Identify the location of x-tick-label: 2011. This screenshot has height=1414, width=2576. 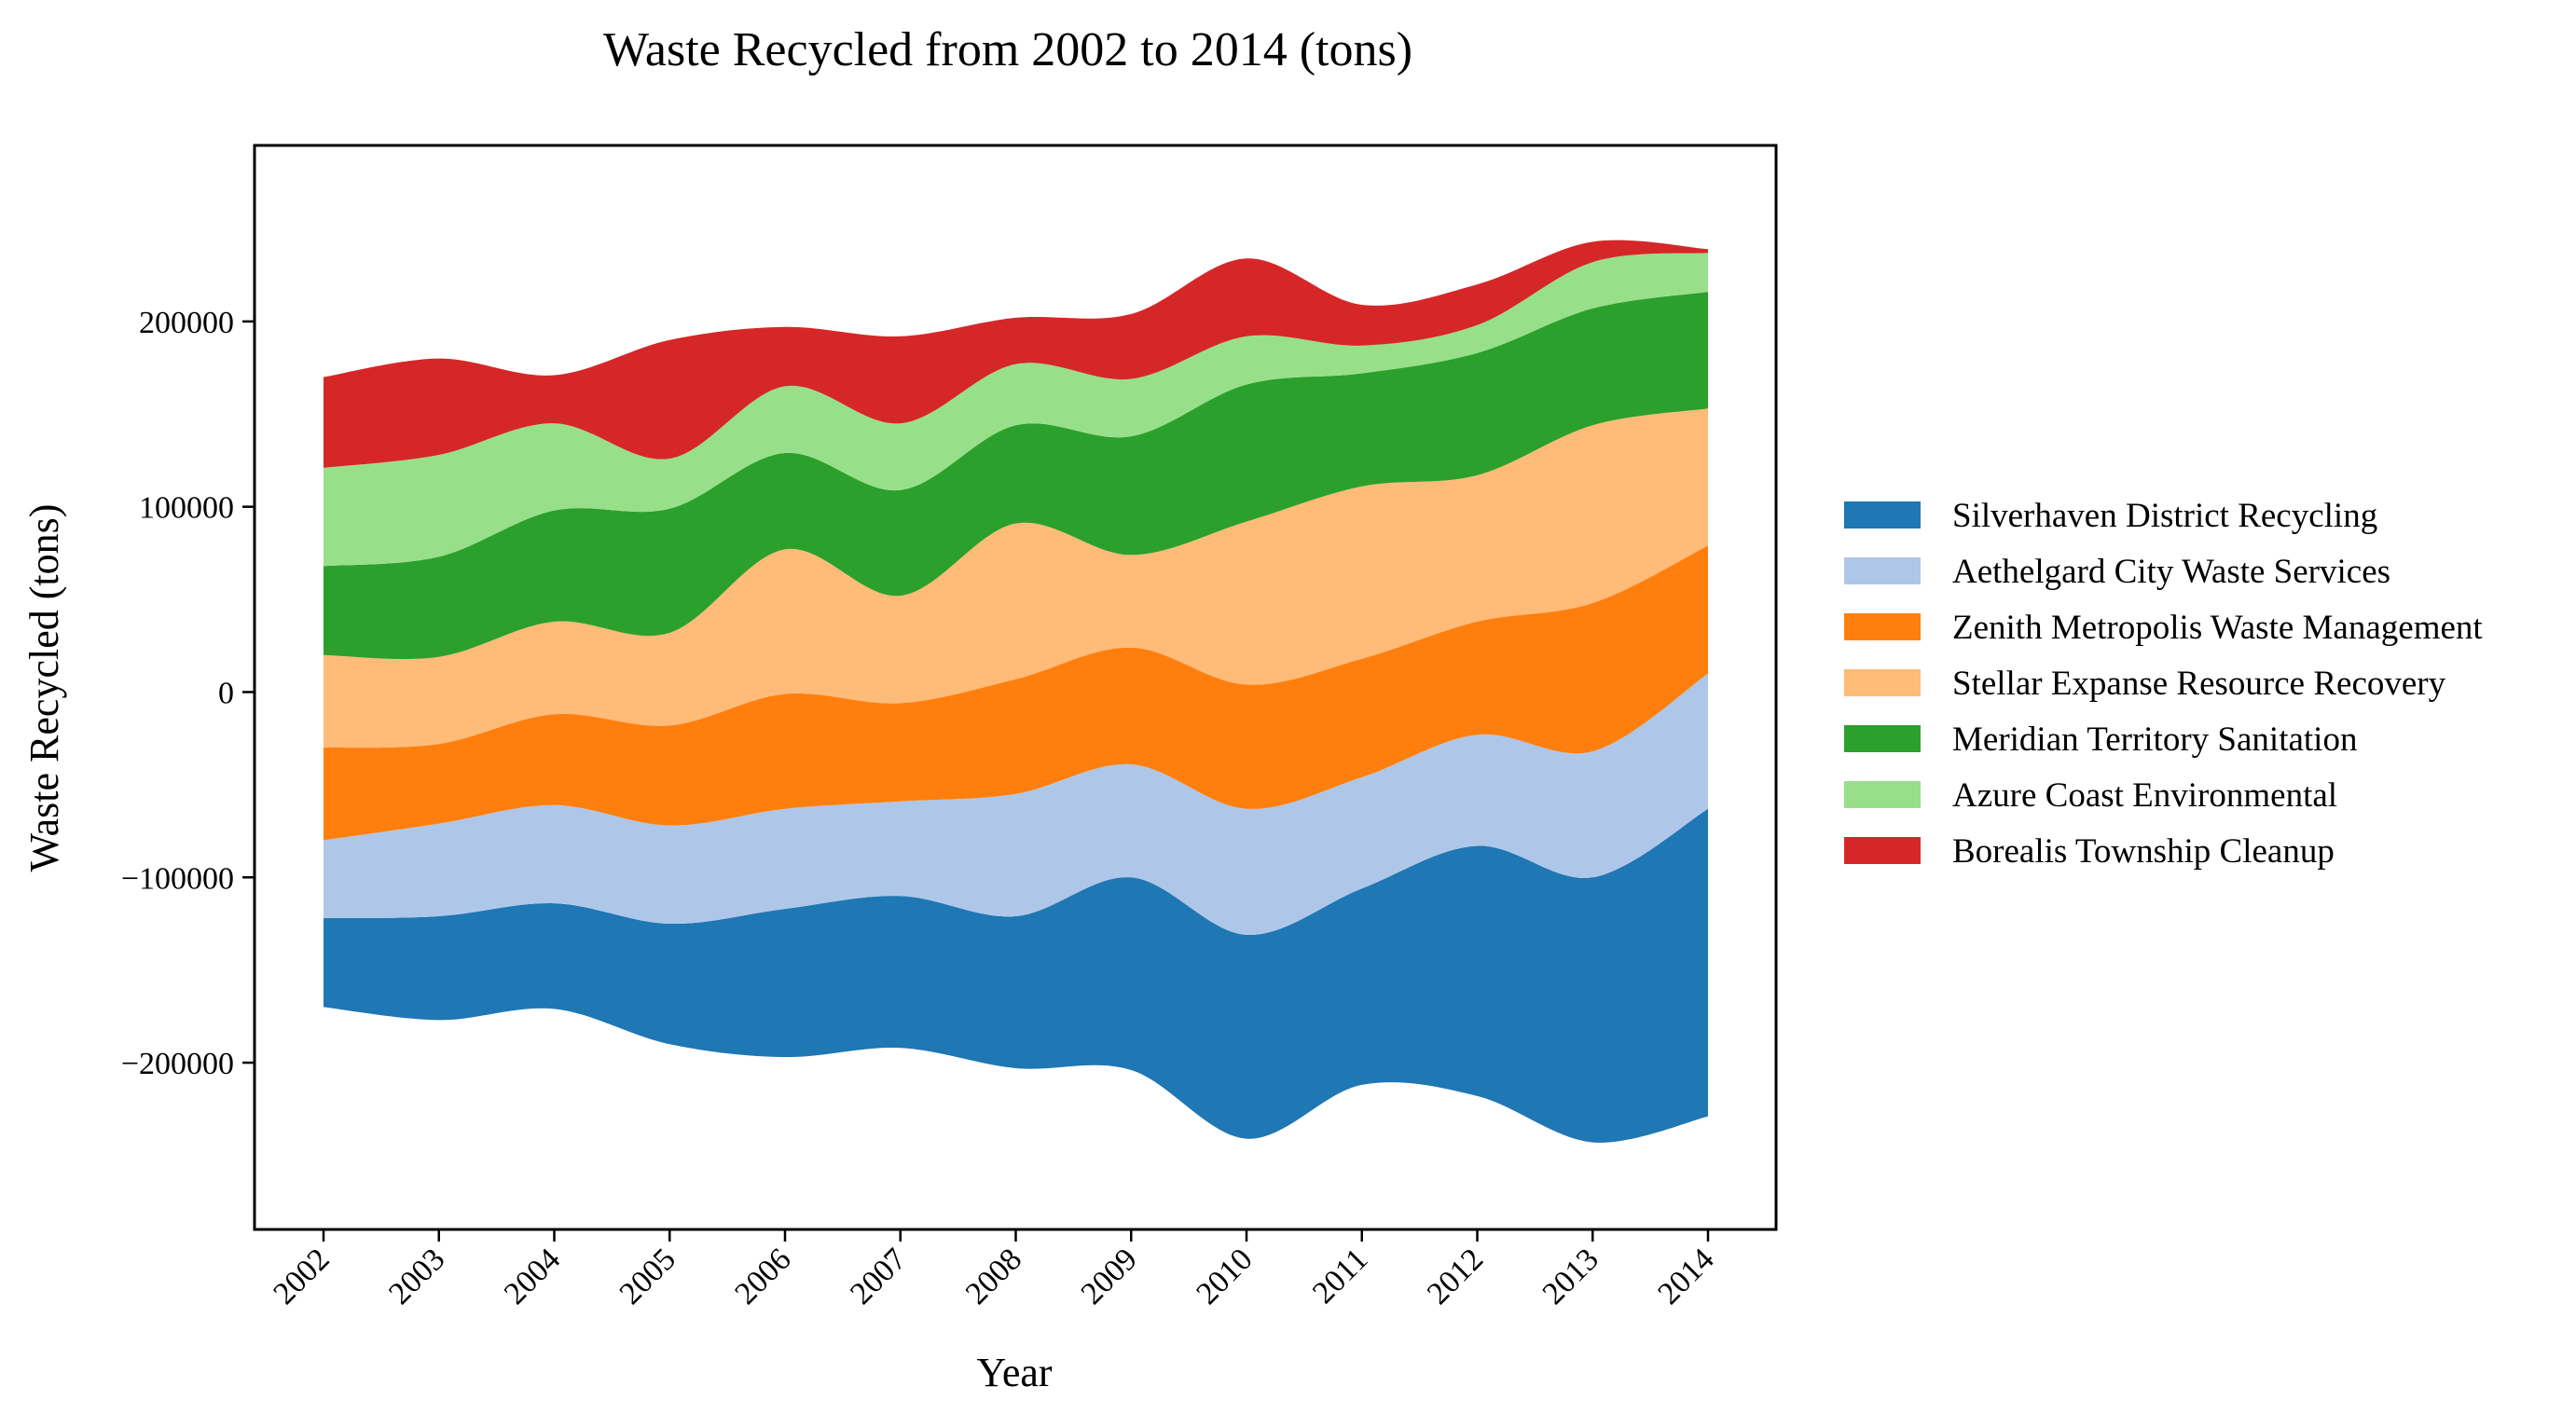
(1340, 1276).